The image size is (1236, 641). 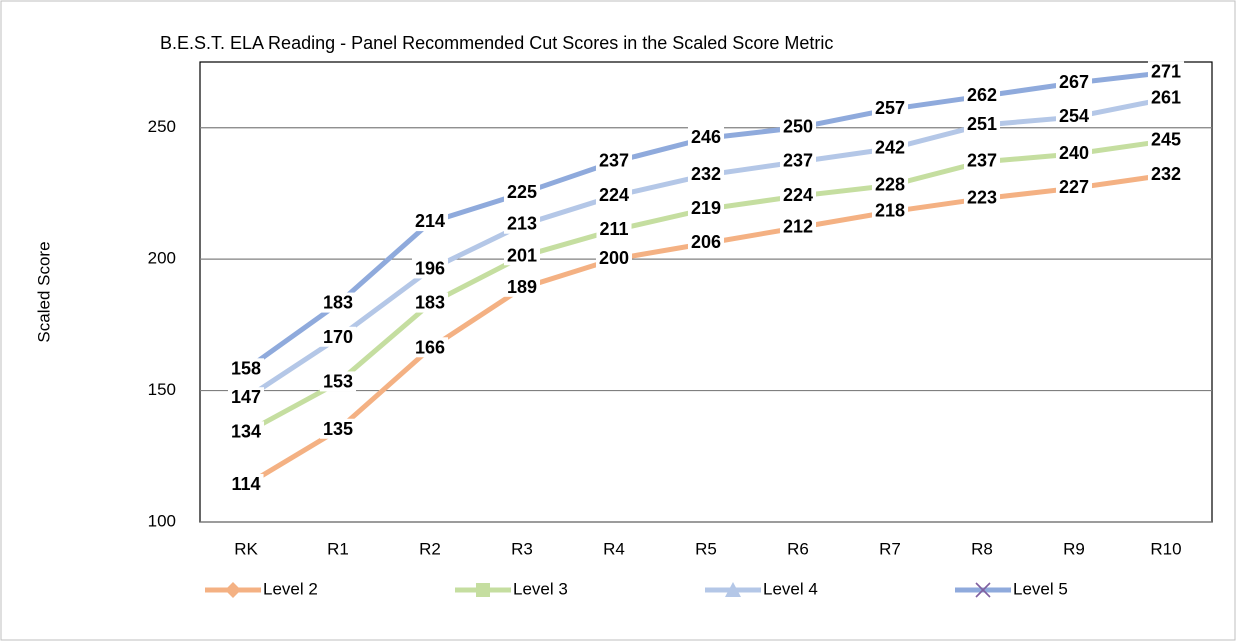 I want to click on x-tick-label: R4, so click(x=614, y=548).